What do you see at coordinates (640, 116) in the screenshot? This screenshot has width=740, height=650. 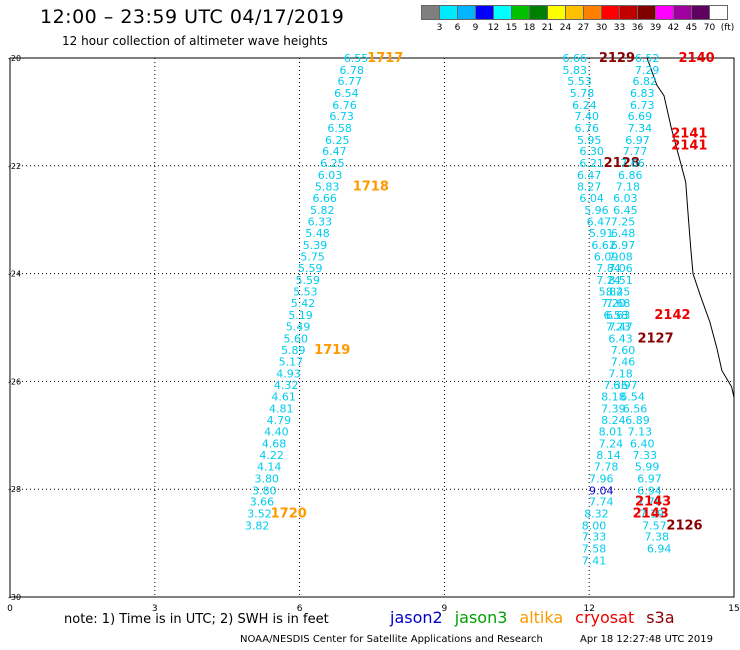 I see `wave-height-value: 6.69` at bounding box center [640, 116].